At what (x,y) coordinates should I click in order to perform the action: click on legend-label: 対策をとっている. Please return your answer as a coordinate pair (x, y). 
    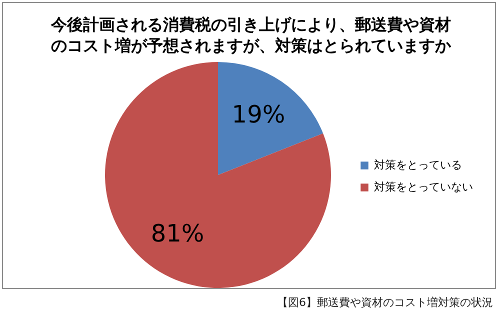
    Looking at the image, I should click on (418, 165).